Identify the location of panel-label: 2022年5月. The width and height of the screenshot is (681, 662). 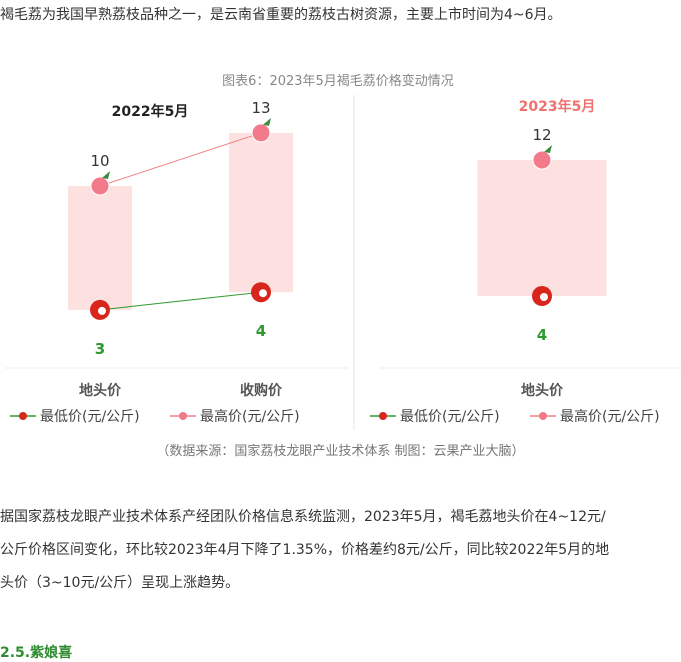
(150, 111).